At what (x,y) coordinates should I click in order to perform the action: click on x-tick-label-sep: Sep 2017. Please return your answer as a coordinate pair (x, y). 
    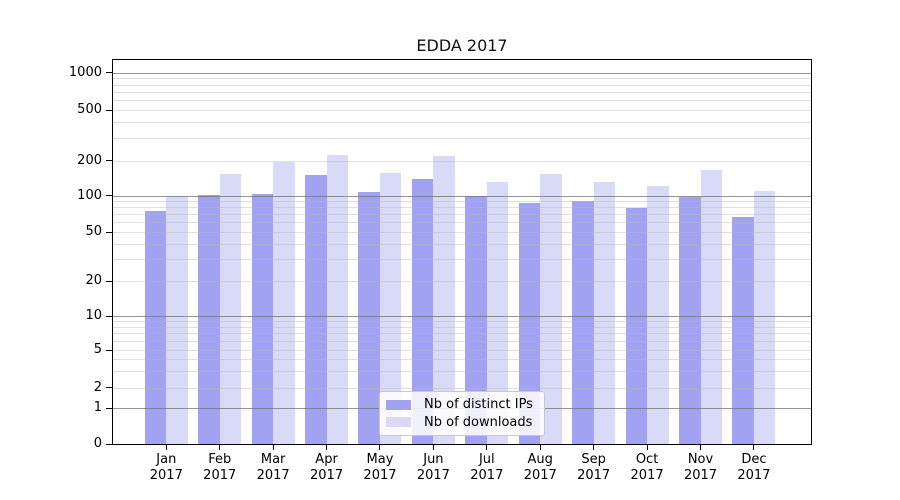
    Looking at the image, I should click on (594, 467).